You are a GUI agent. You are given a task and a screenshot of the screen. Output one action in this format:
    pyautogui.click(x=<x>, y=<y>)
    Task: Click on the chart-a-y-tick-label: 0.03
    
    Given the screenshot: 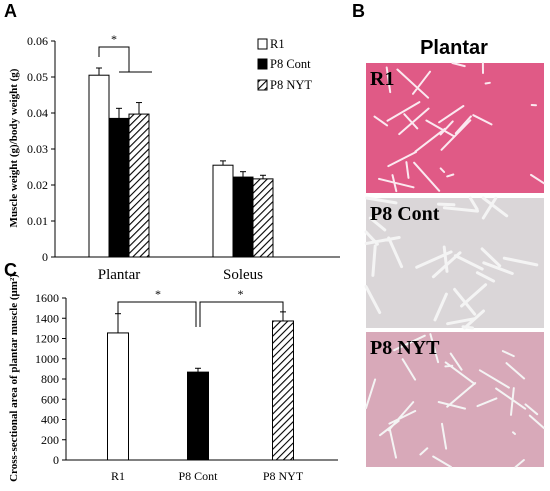 What is the action you would take?
    pyautogui.click(x=37, y=149)
    